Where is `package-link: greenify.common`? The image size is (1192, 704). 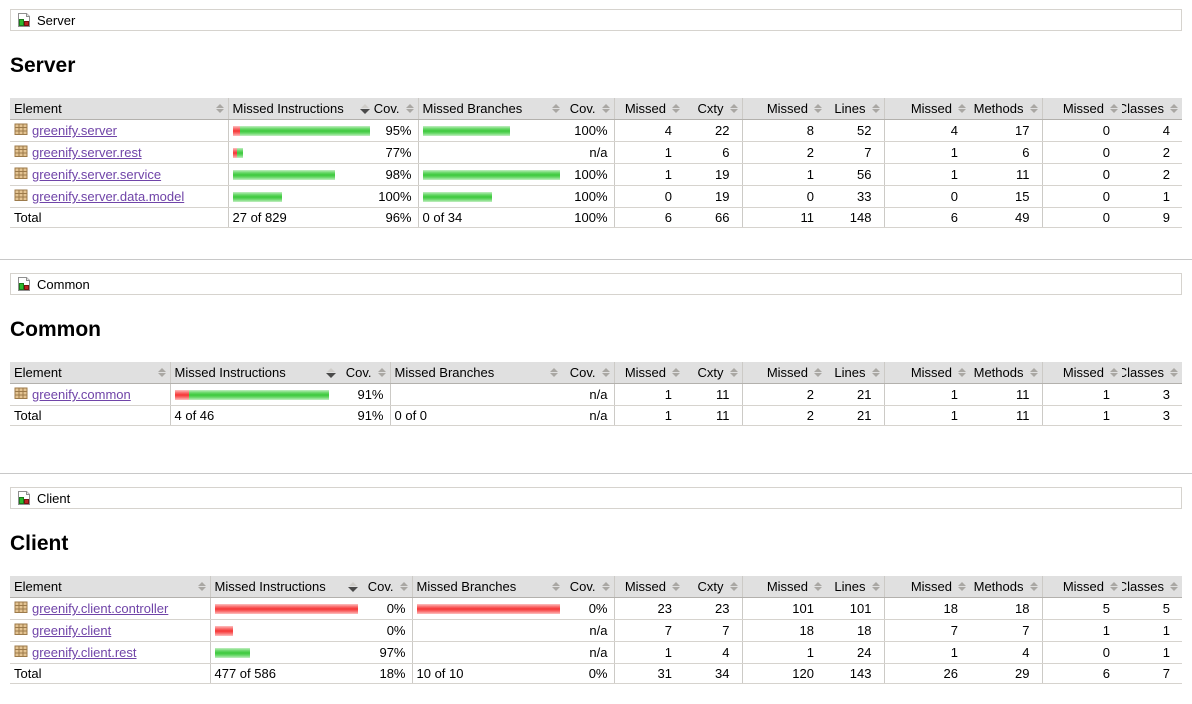 package-link: greenify.common is located at coordinates (81, 394).